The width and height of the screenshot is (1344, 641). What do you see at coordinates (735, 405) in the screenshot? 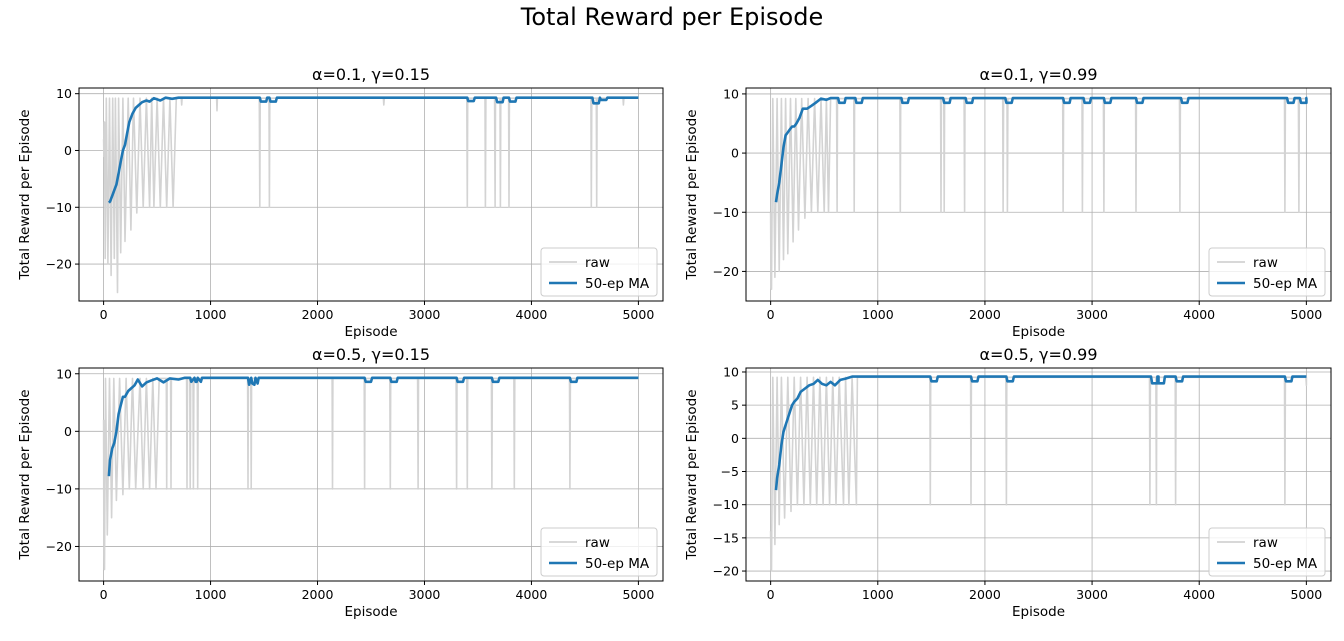
I see `y-tick-label: 5` at bounding box center [735, 405].